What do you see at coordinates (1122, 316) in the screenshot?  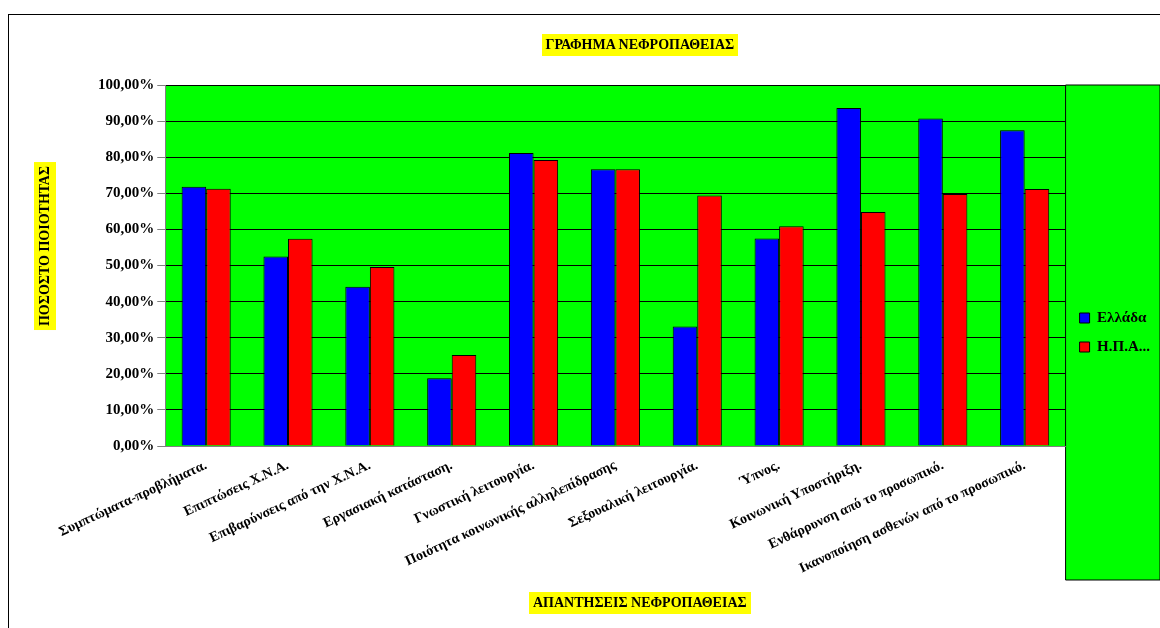 I see `legend-label: Ελλάδα` at bounding box center [1122, 316].